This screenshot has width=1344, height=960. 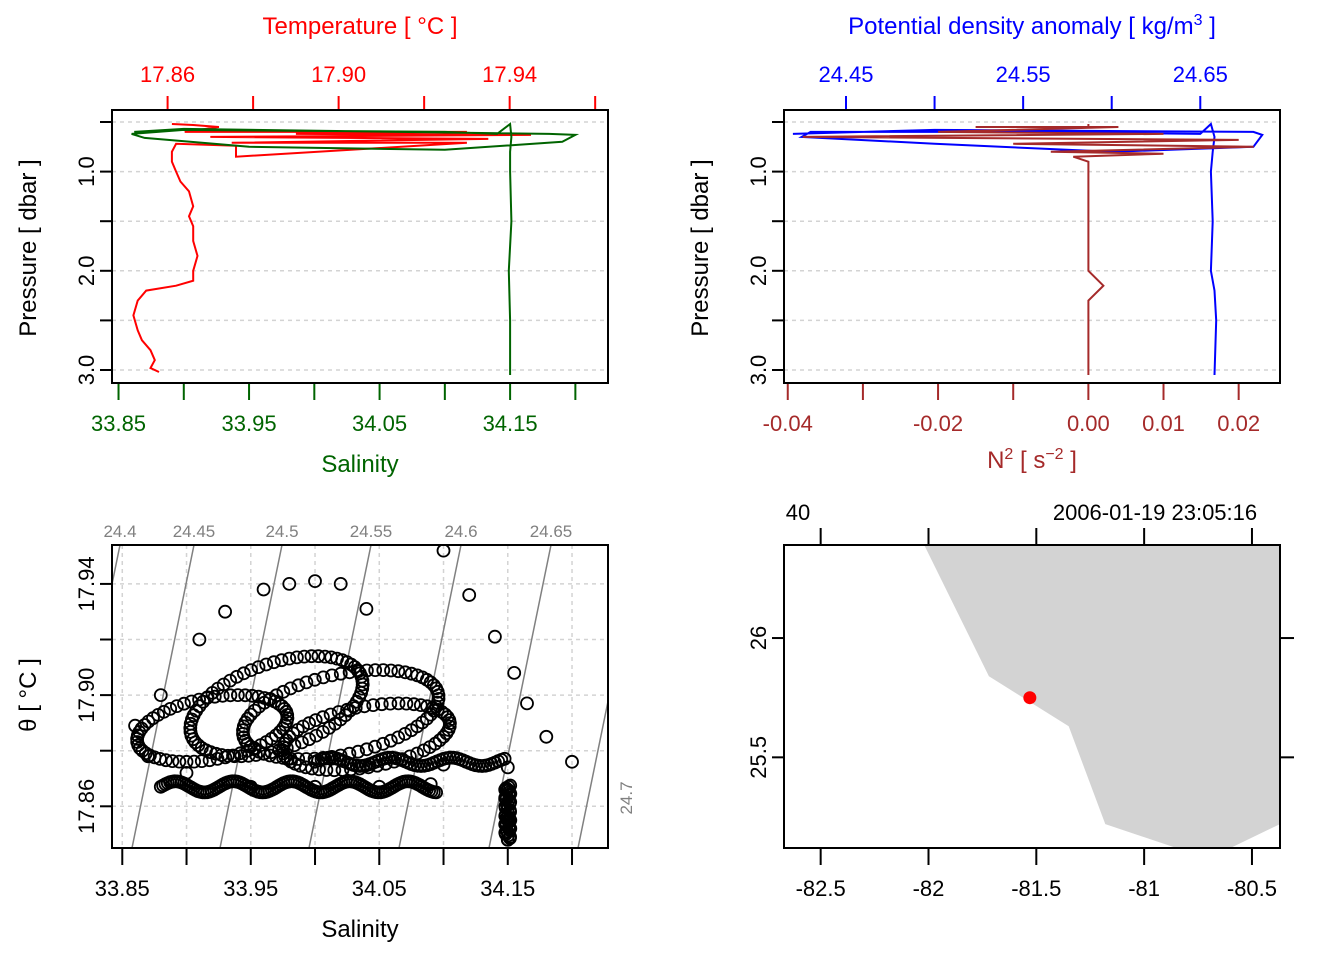 What do you see at coordinates (338, 74) in the screenshot?
I see `top-tick-label: 17.90` at bounding box center [338, 74].